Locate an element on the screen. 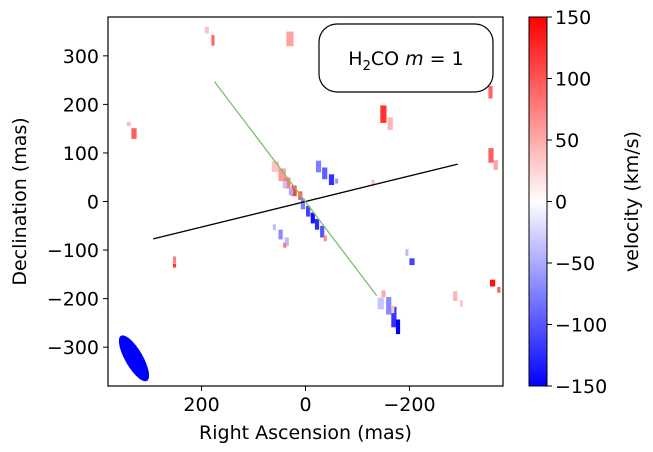  beam-ellipse is located at coordinates (134, 358).